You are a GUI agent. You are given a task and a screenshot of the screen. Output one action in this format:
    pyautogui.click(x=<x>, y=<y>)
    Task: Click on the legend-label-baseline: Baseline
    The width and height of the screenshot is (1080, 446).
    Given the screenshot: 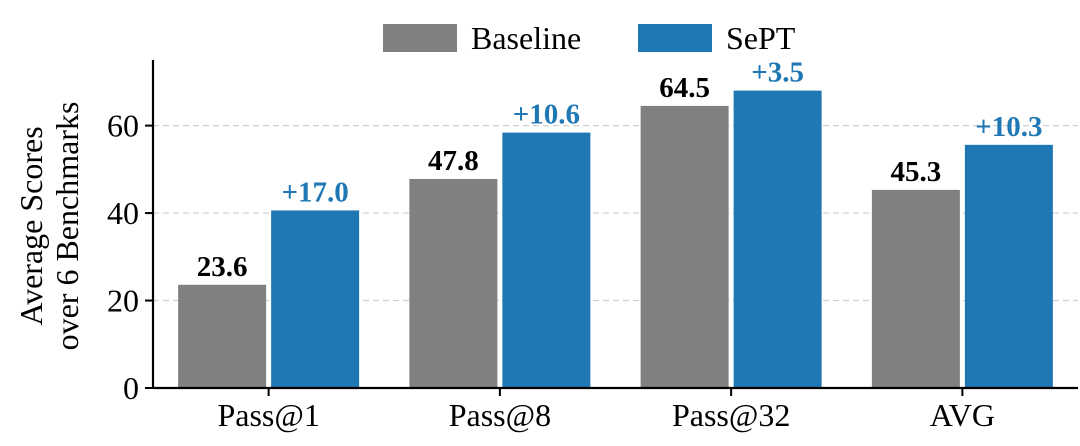 What is the action you would take?
    pyautogui.click(x=526, y=38)
    